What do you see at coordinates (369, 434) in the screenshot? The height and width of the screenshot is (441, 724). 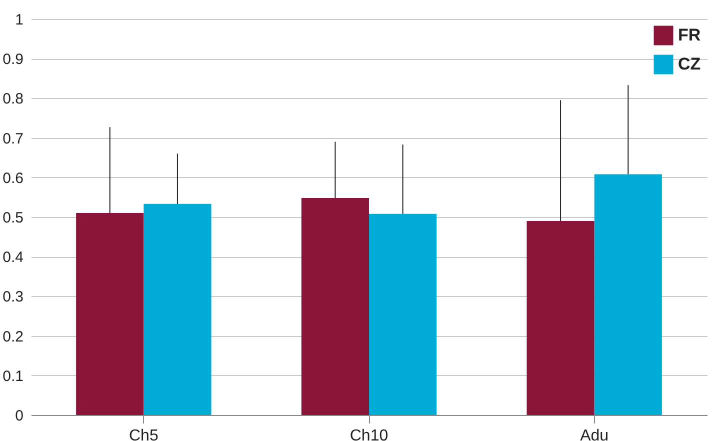 I see `x-tick-label: Ch10` at bounding box center [369, 434].